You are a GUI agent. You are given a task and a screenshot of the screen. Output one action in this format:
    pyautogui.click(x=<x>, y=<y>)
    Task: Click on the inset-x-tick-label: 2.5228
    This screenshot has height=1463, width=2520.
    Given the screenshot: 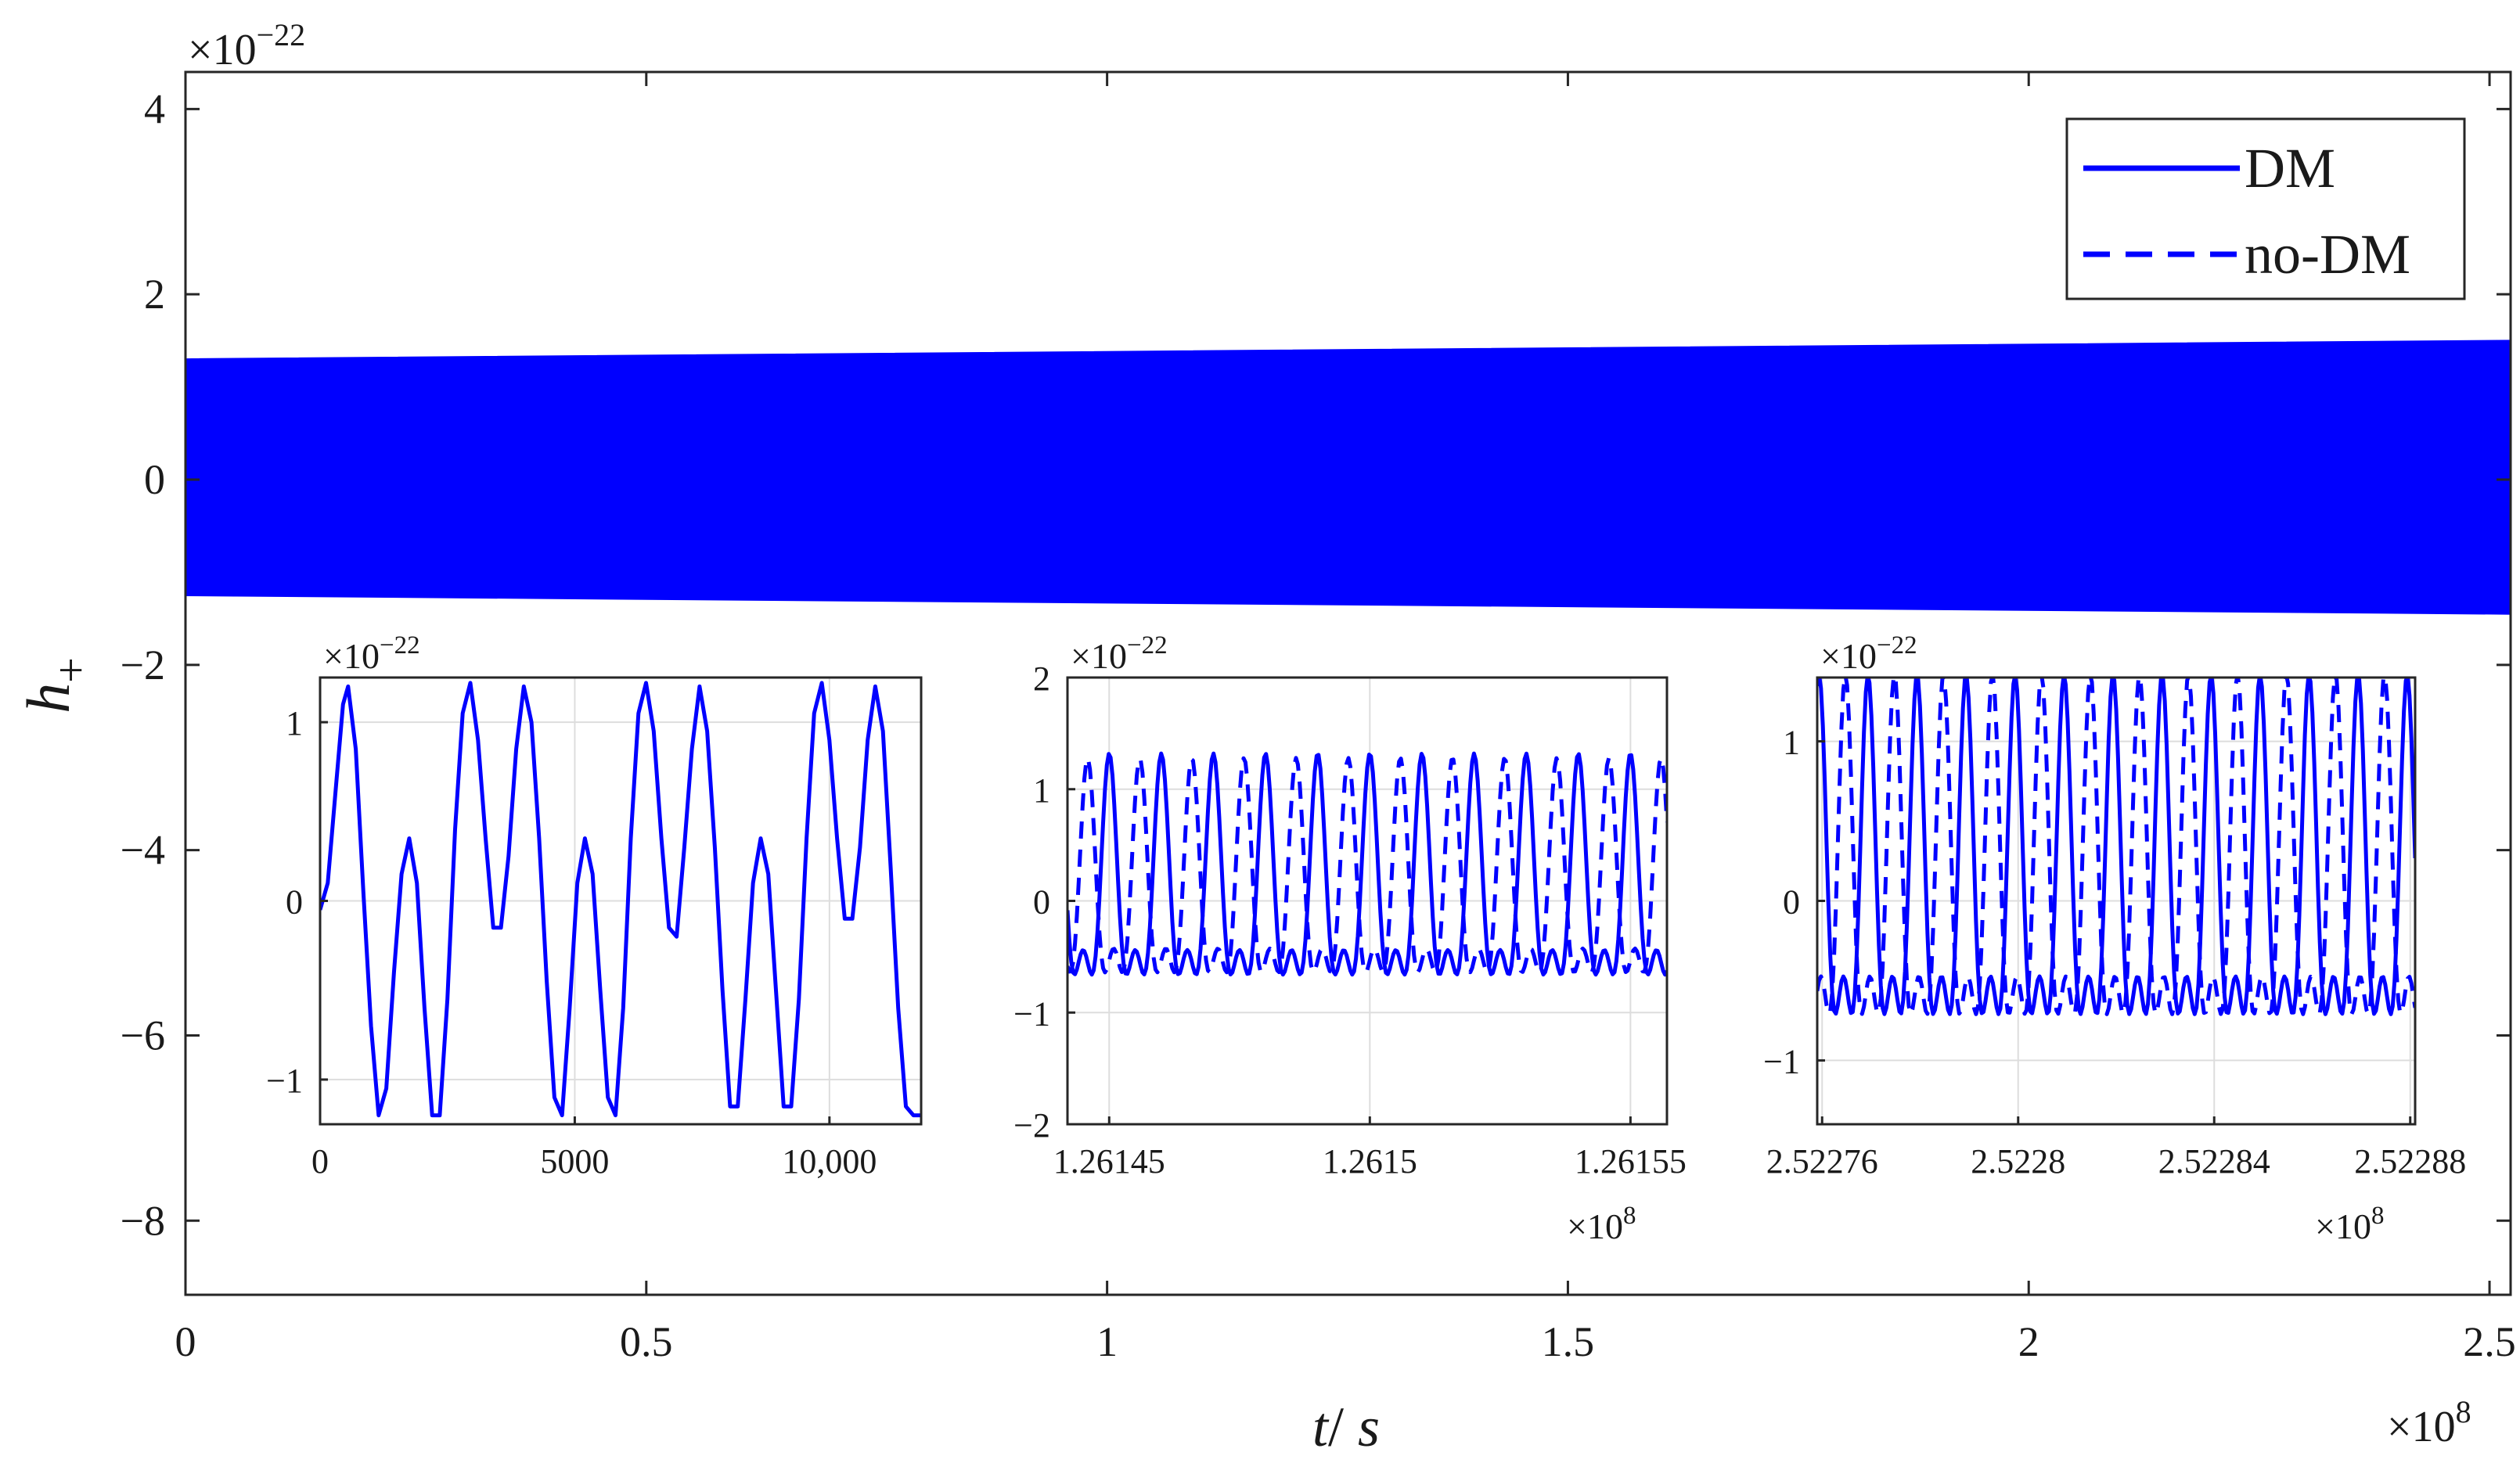 What is the action you would take?
    pyautogui.click(x=2018, y=1161)
    